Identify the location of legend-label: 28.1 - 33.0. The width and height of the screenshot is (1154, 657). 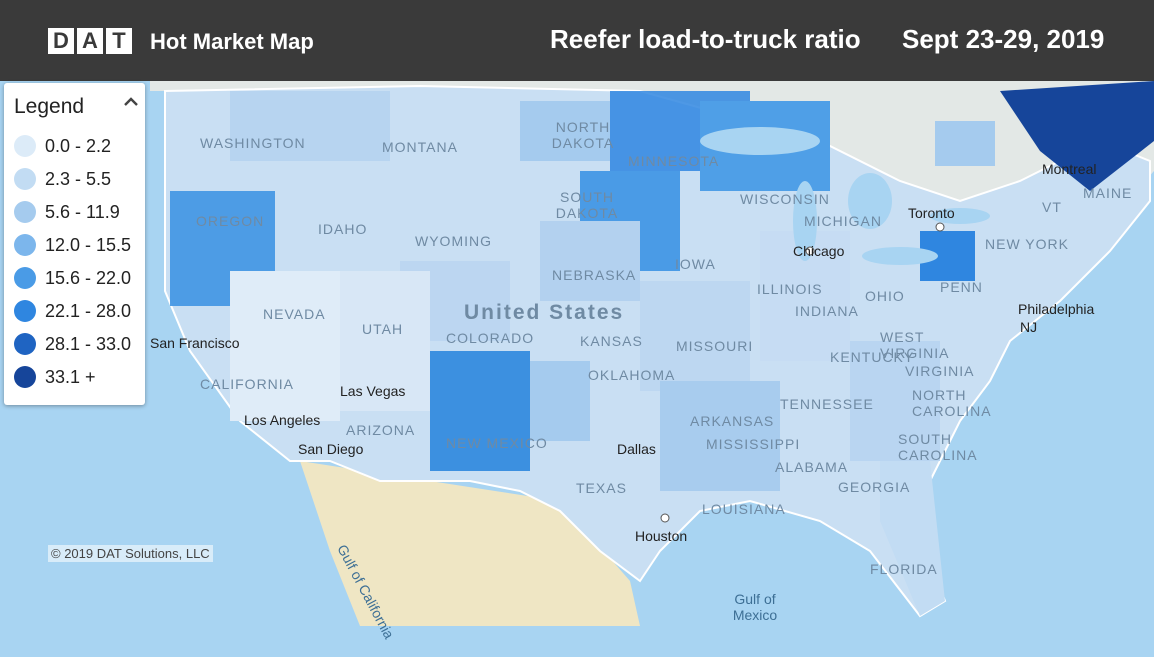
(88, 343).